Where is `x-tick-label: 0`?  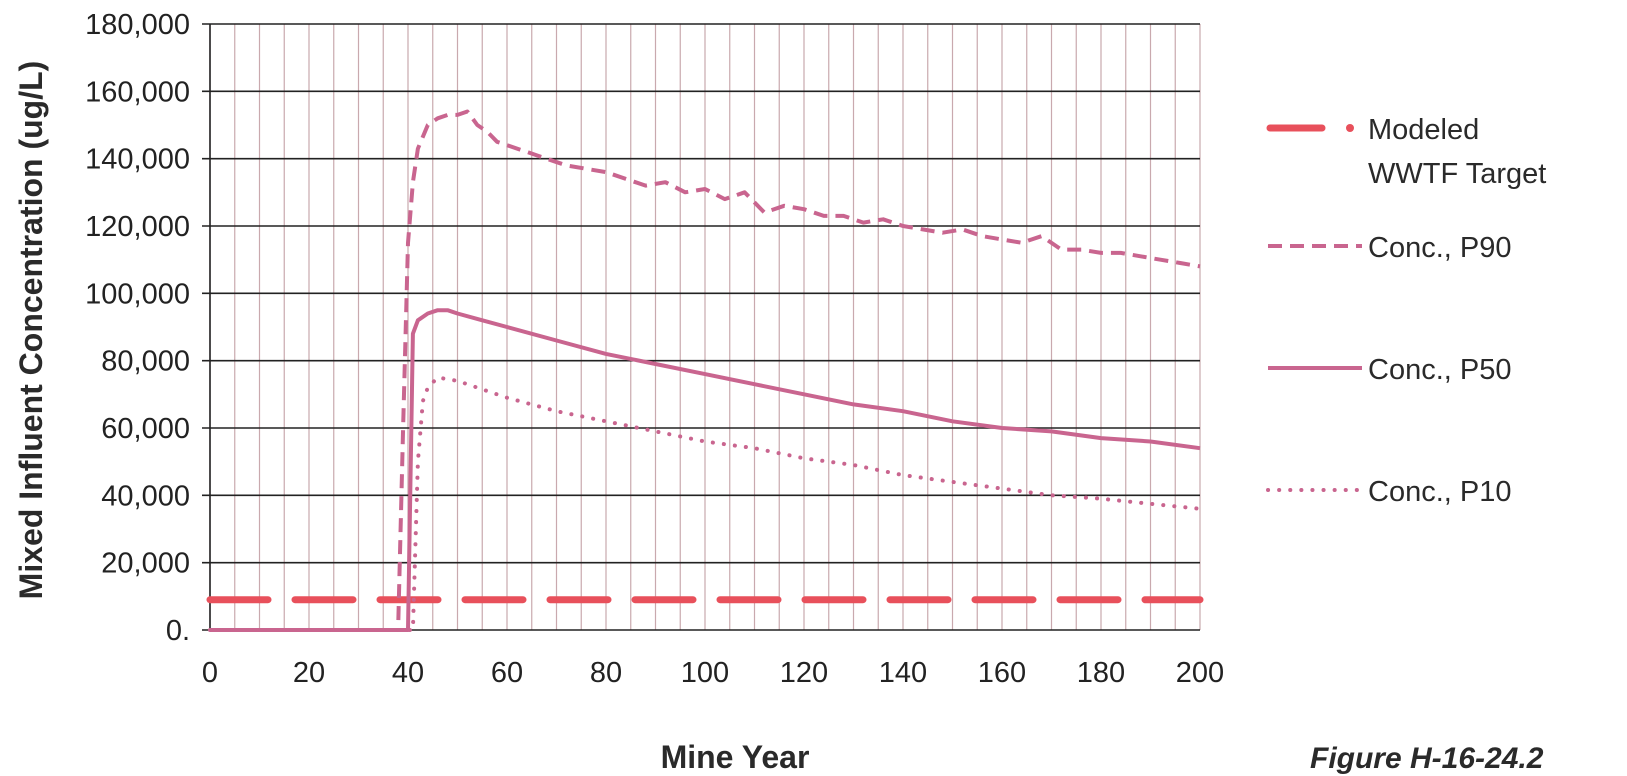 x-tick-label: 0 is located at coordinates (210, 673).